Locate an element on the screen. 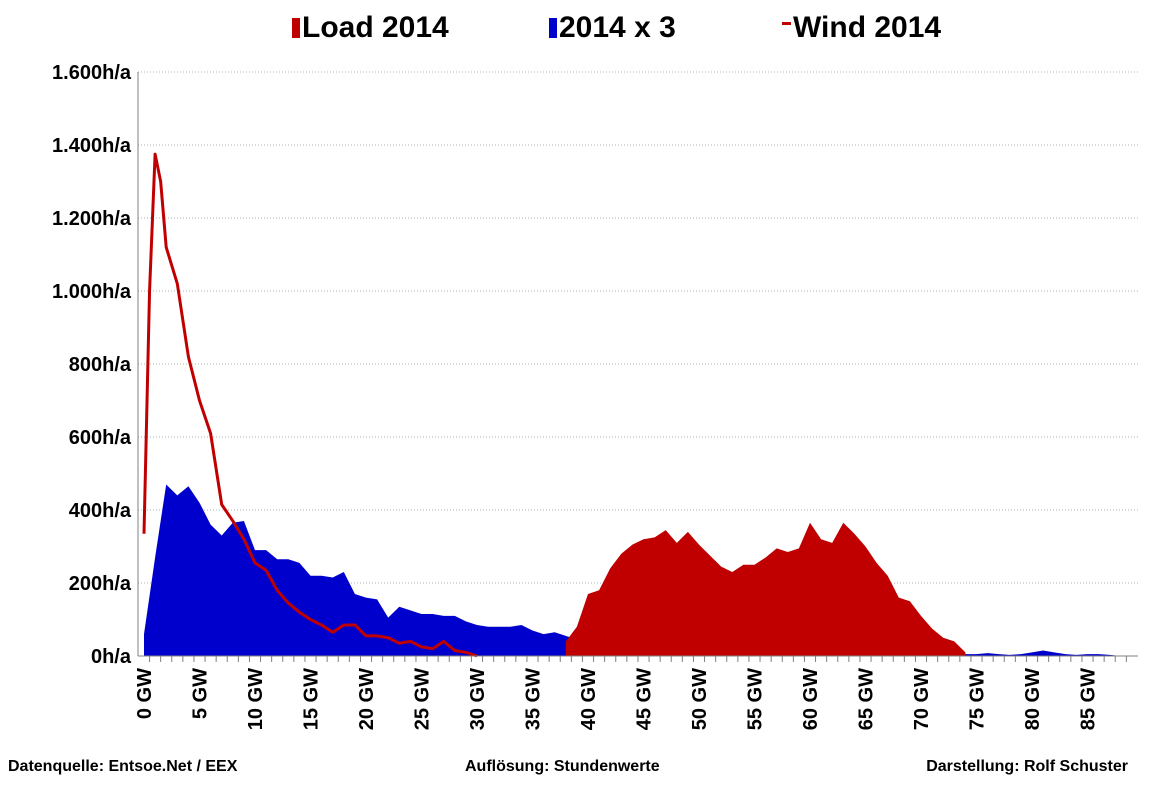 The width and height of the screenshot is (1150, 785). x-tick-label-70: 70 GW is located at coordinates (922, 699).